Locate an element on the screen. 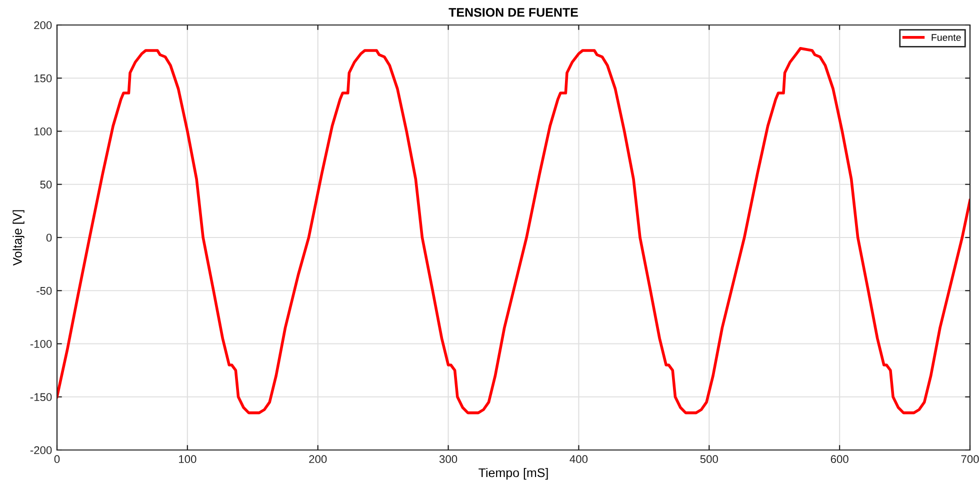 The width and height of the screenshot is (979, 493). x-tick-label: 400 is located at coordinates (579, 459).